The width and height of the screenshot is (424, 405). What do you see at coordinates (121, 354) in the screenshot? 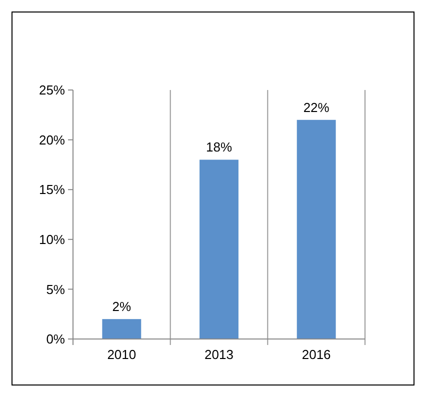
I see `x-tick-label: 2010` at bounding box center [121, 354].